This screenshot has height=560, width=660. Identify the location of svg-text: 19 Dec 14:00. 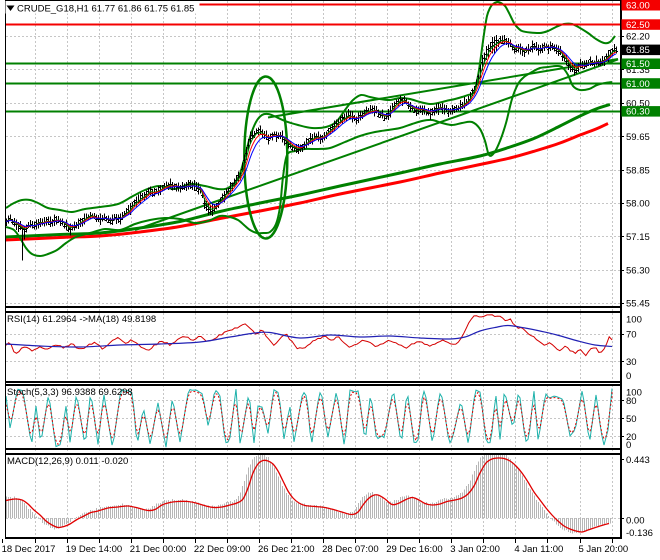
(94, 549).